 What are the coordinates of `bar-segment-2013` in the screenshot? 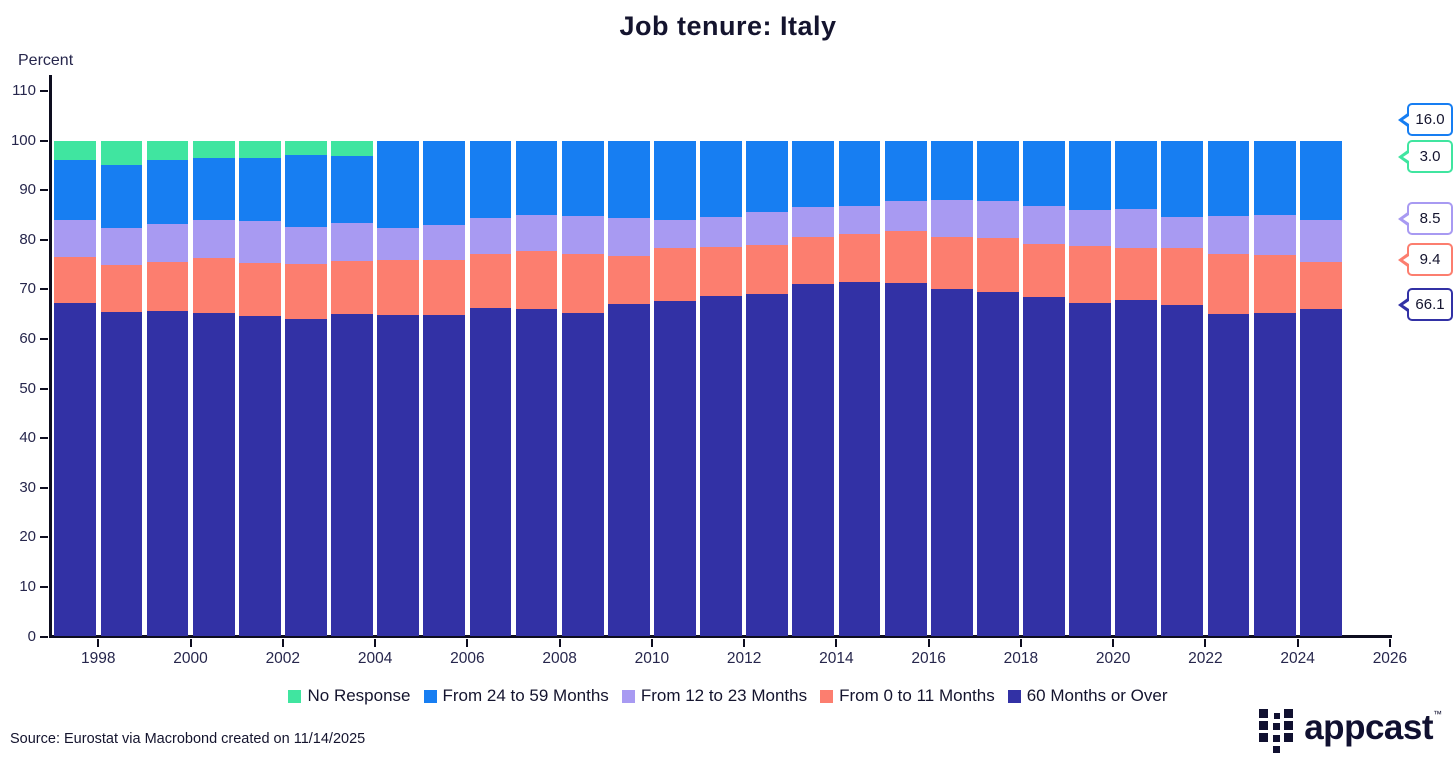 It's located at (813, 460).